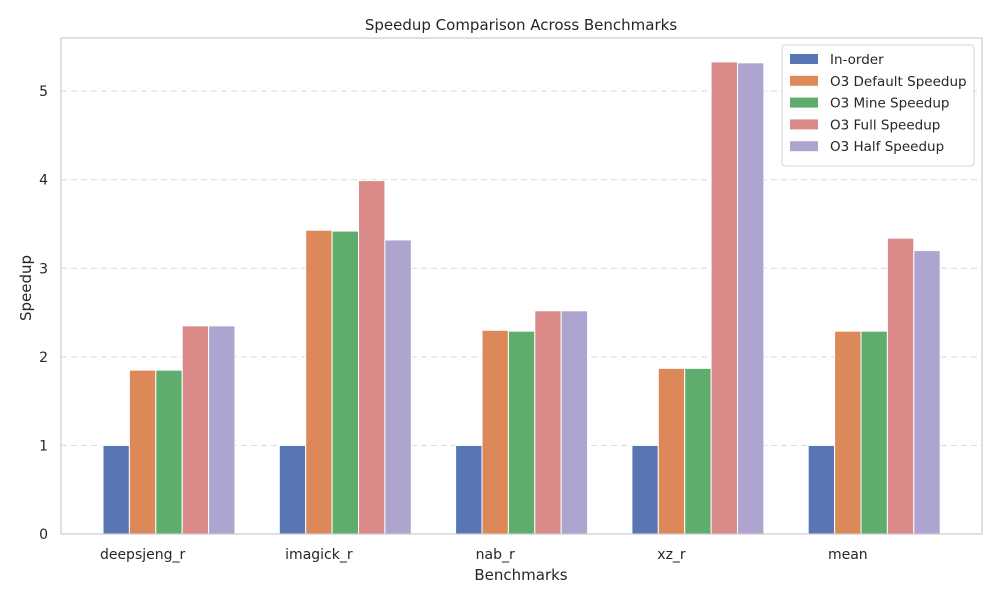  What do you see at coordinates (319, 555) in the screenshot?
I see `x-tick-label: imagick_r` at bounding box center [319, 555].